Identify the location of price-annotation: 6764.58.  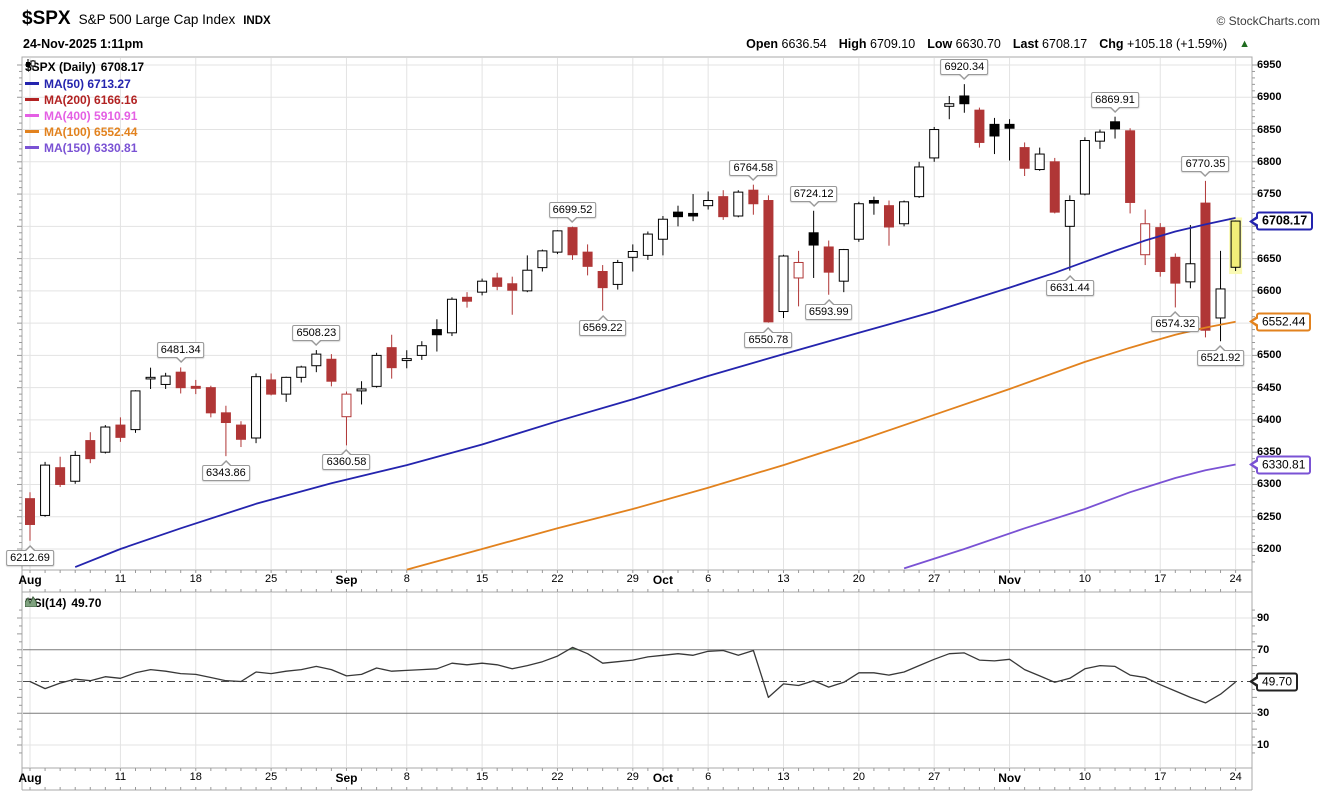
(753, 170).